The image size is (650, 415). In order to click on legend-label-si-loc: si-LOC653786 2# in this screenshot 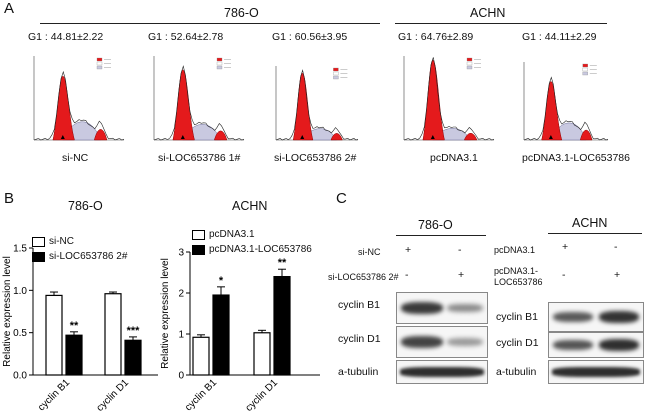, I will do `click(88, 256)`.